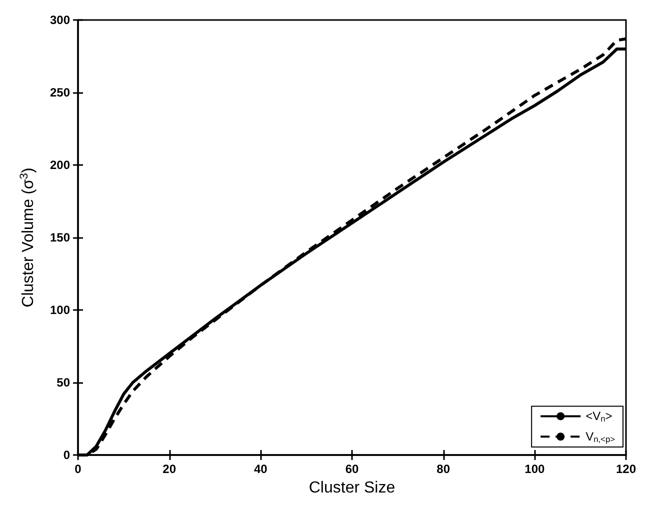  What do you see at coordinates (78, 469) in the screenshot?
I see `x-tick-label: 0` at bounding box center [78, 469].